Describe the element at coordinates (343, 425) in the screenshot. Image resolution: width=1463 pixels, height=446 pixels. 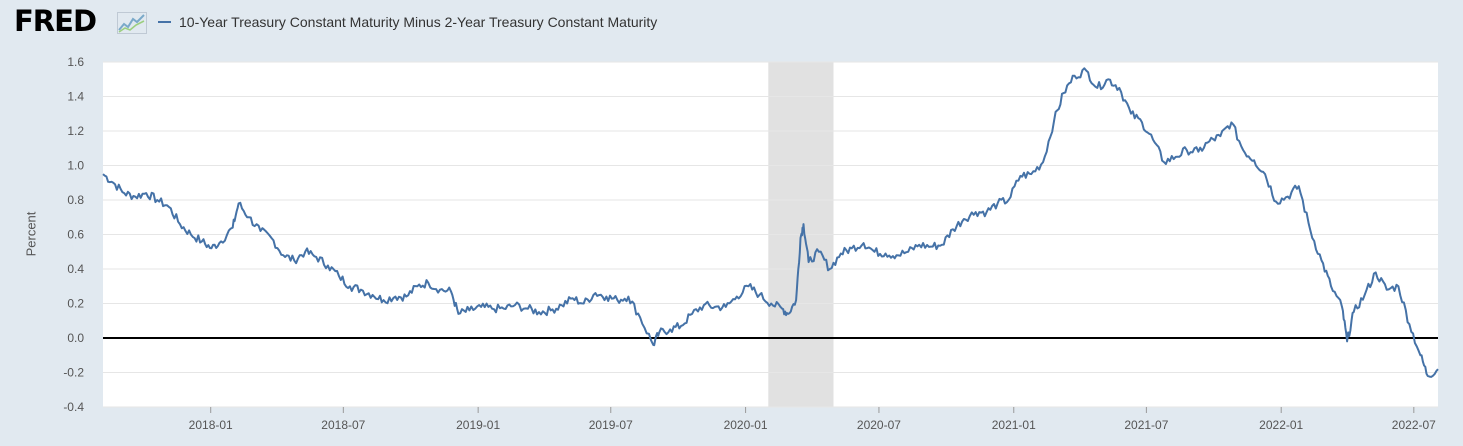
I see `x-tick-label: 2018-07` at that location.